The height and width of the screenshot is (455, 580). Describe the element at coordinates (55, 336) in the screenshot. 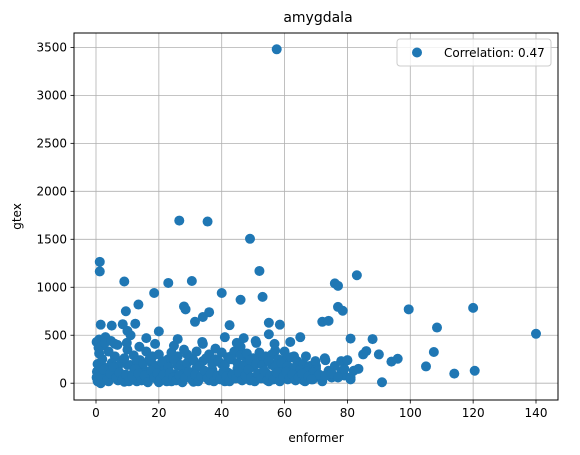

I see `y-tick-label: 500` at that location.